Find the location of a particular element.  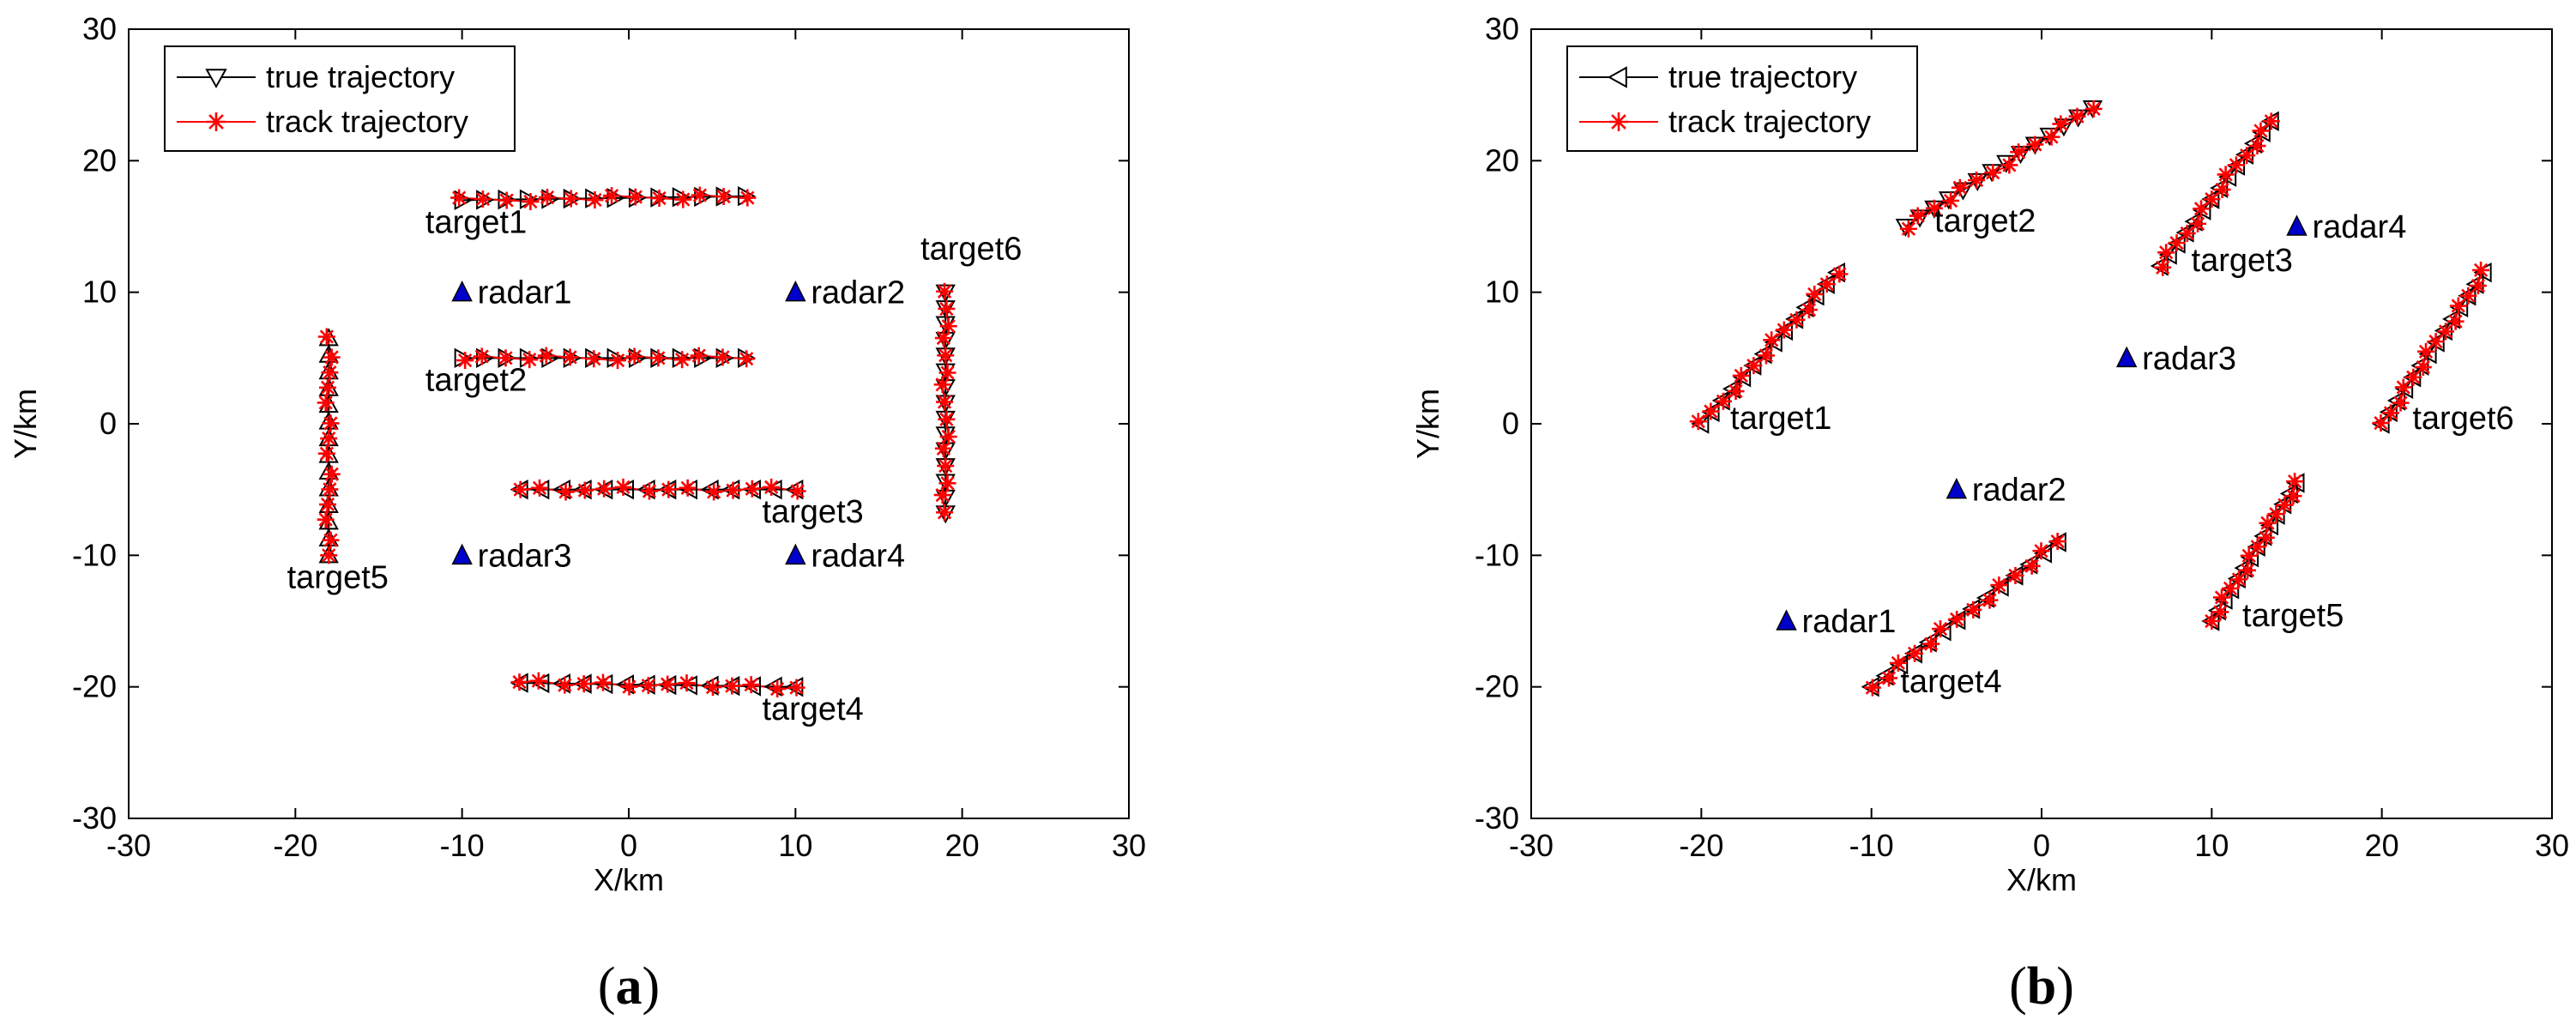

y-tick-label: -30 is located at coordinates (94, 818).